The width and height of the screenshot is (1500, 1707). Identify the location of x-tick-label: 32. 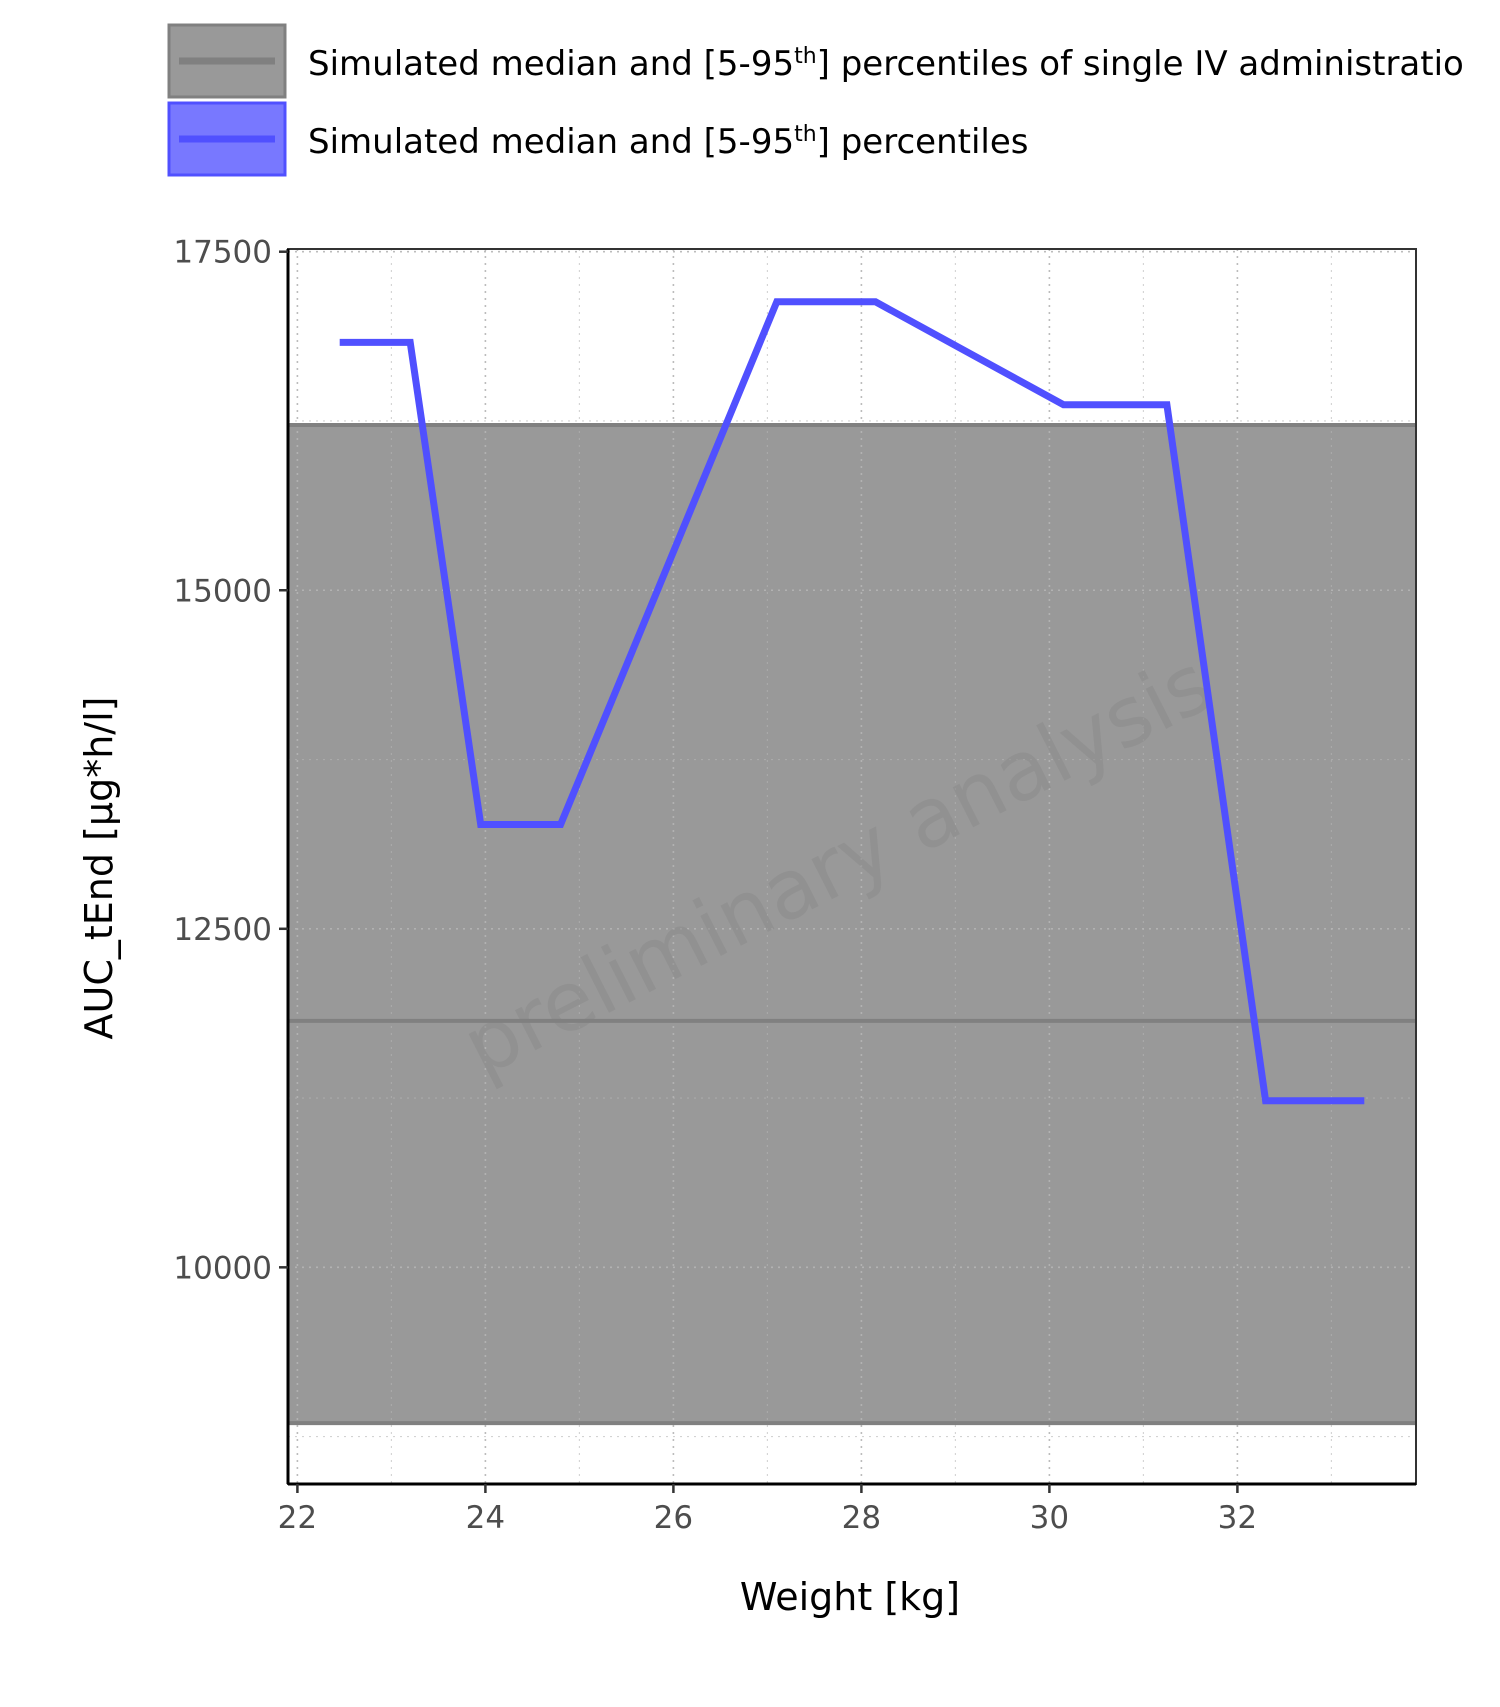
(1237, 1518).